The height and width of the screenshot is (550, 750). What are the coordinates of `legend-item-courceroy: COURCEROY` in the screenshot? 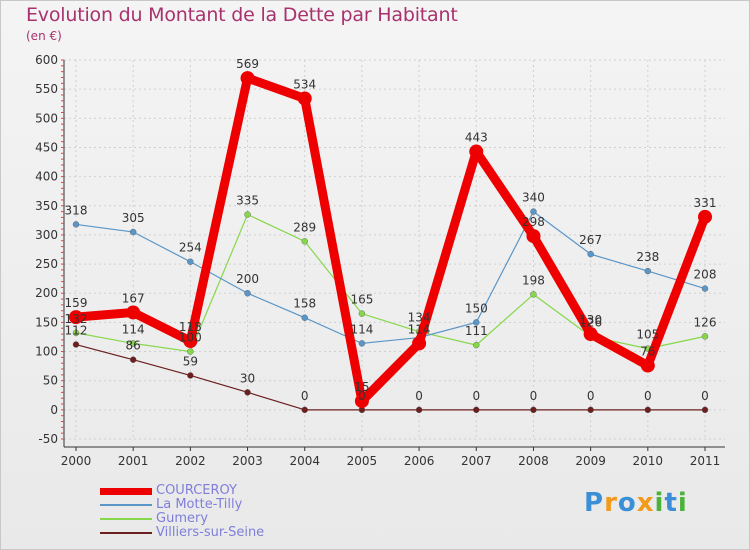 It's located at (182, 491).